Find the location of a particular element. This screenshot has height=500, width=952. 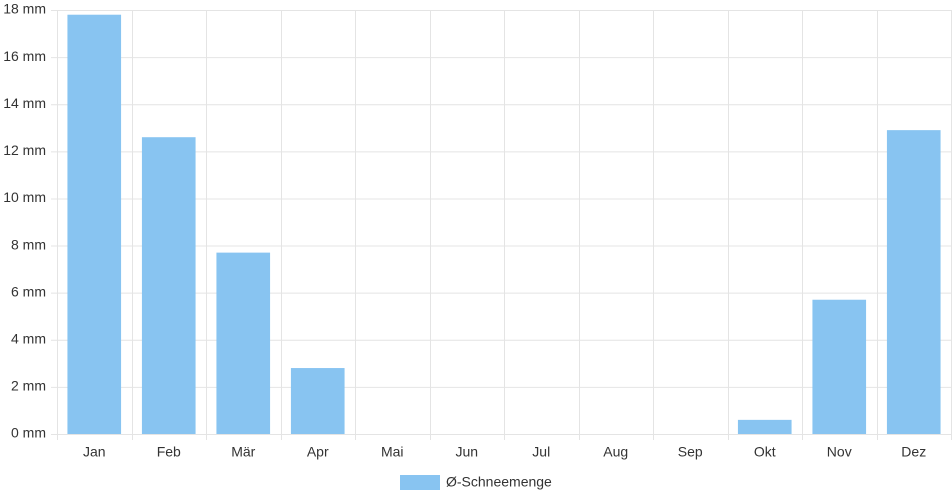

y-tick-label: 18 mm is located at coordinates (24, 9).